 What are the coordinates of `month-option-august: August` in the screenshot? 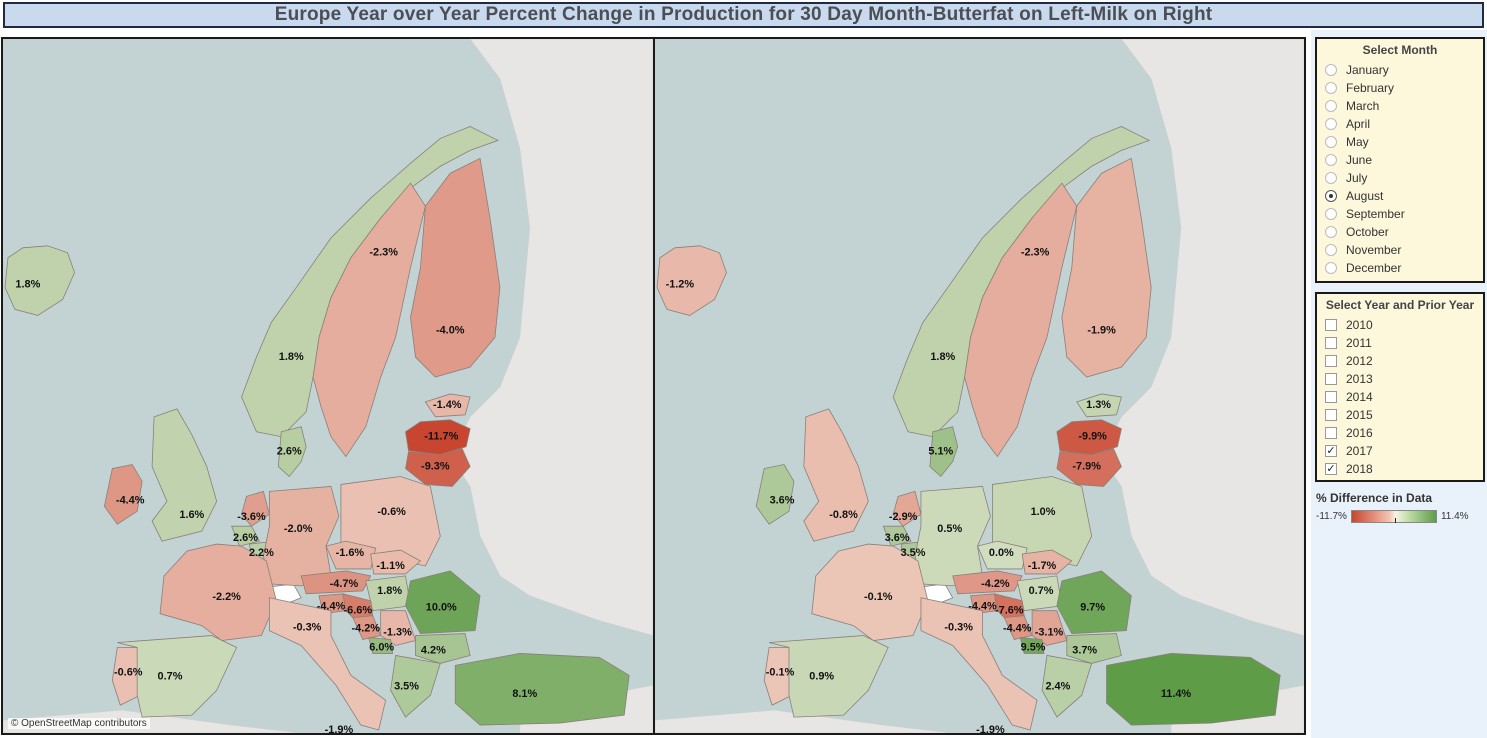 It's located at (1400, 196).